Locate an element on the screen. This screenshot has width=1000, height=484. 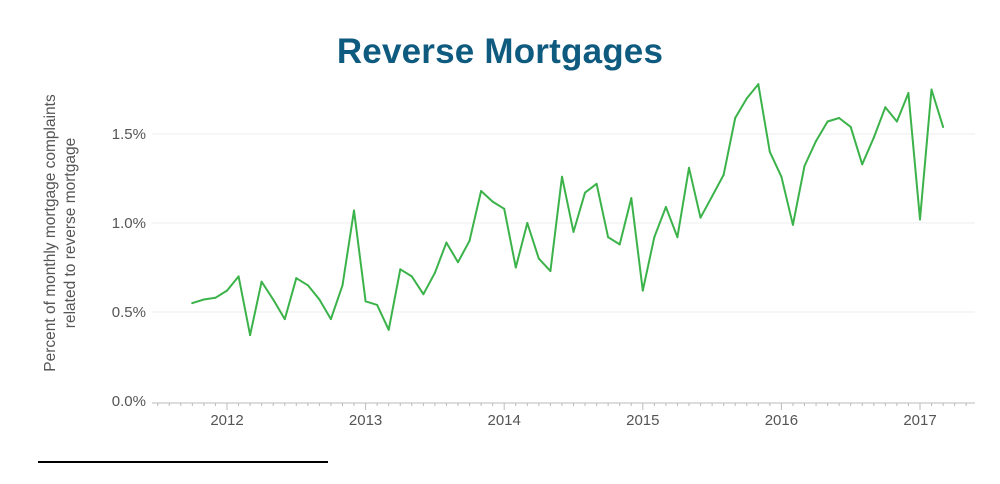
footnote-divider is located at coordinates (183, 462).